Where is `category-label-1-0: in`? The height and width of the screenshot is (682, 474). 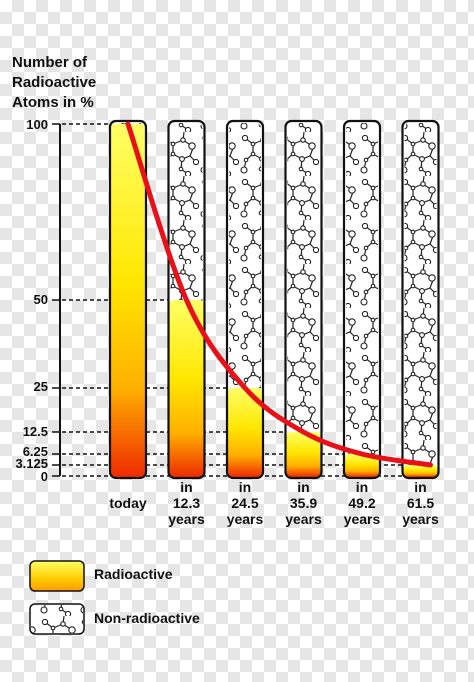 category-label-1-0: in is located at coordinates (186, 487).